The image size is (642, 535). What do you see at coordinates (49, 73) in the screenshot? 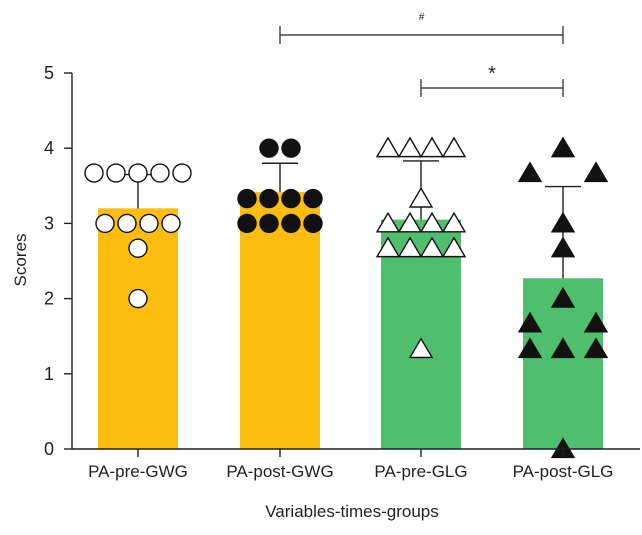
I see `y-tick-label: 5` at bounding box center [49, 73].